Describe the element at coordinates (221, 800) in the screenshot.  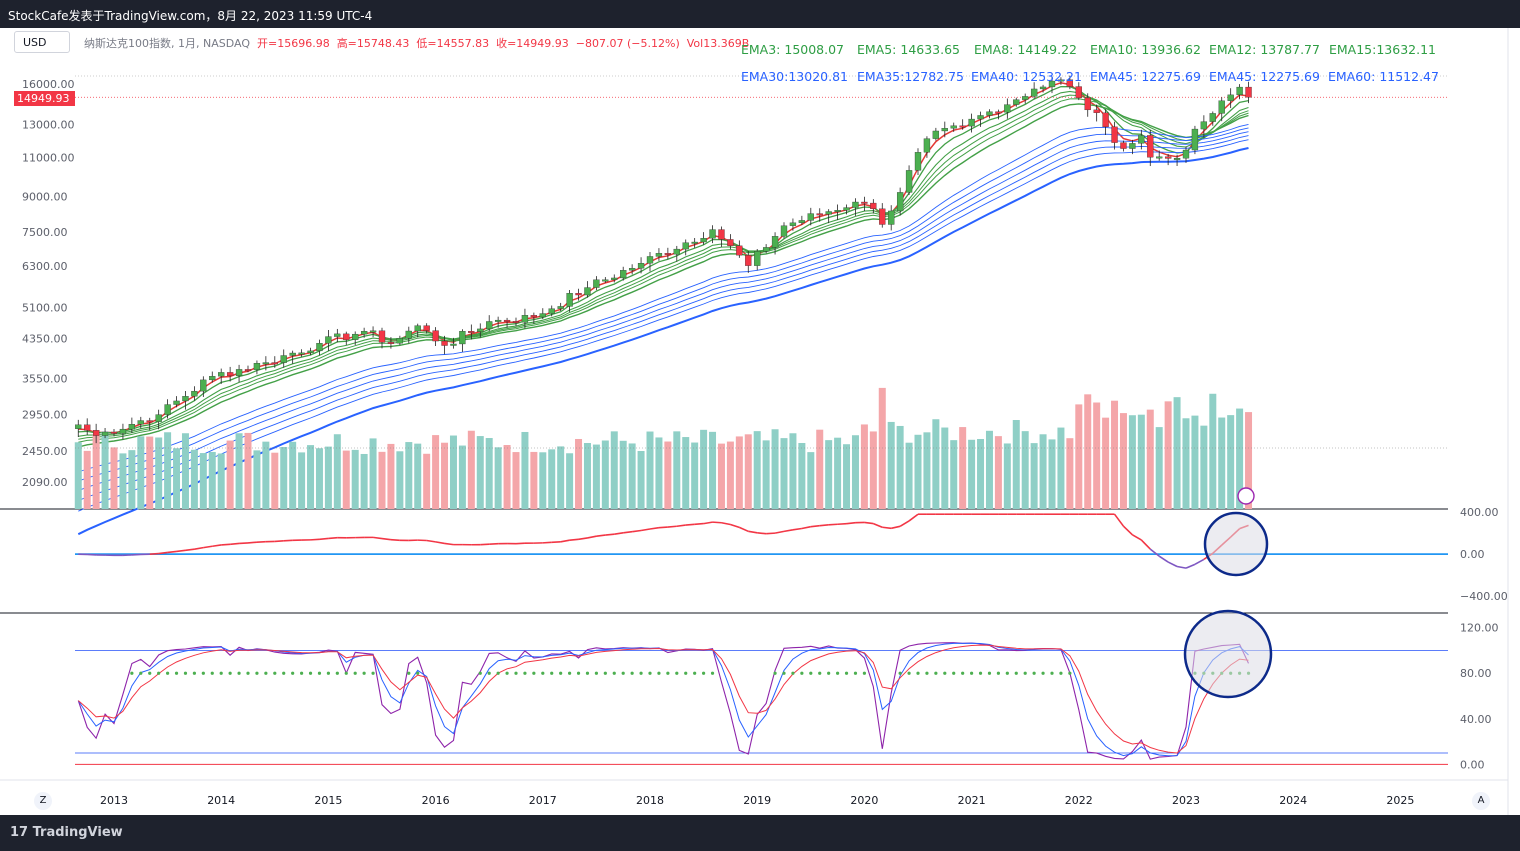
I see `x-tick-label: 2014` at that location.